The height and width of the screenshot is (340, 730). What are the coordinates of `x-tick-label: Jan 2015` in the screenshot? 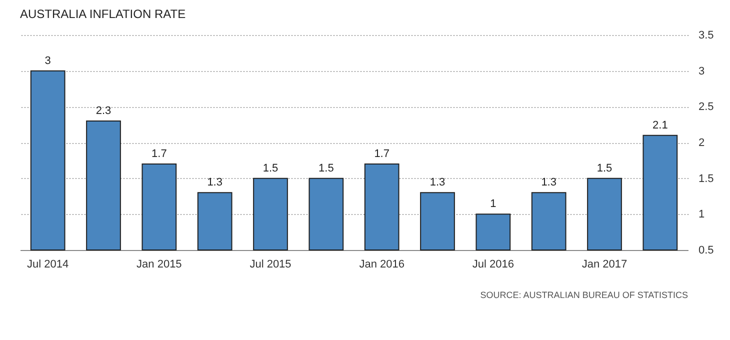 It's located at (159, 264).